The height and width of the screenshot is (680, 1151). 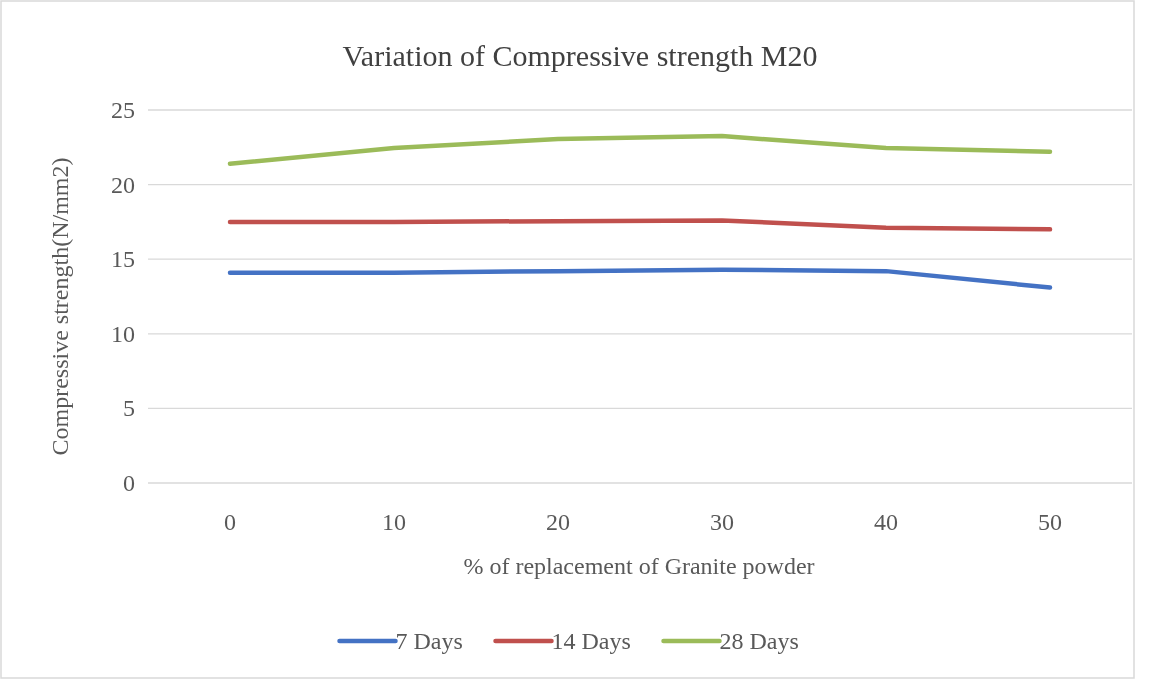 I want to click on y-tick-label: 5, so click(x=129, y=408).